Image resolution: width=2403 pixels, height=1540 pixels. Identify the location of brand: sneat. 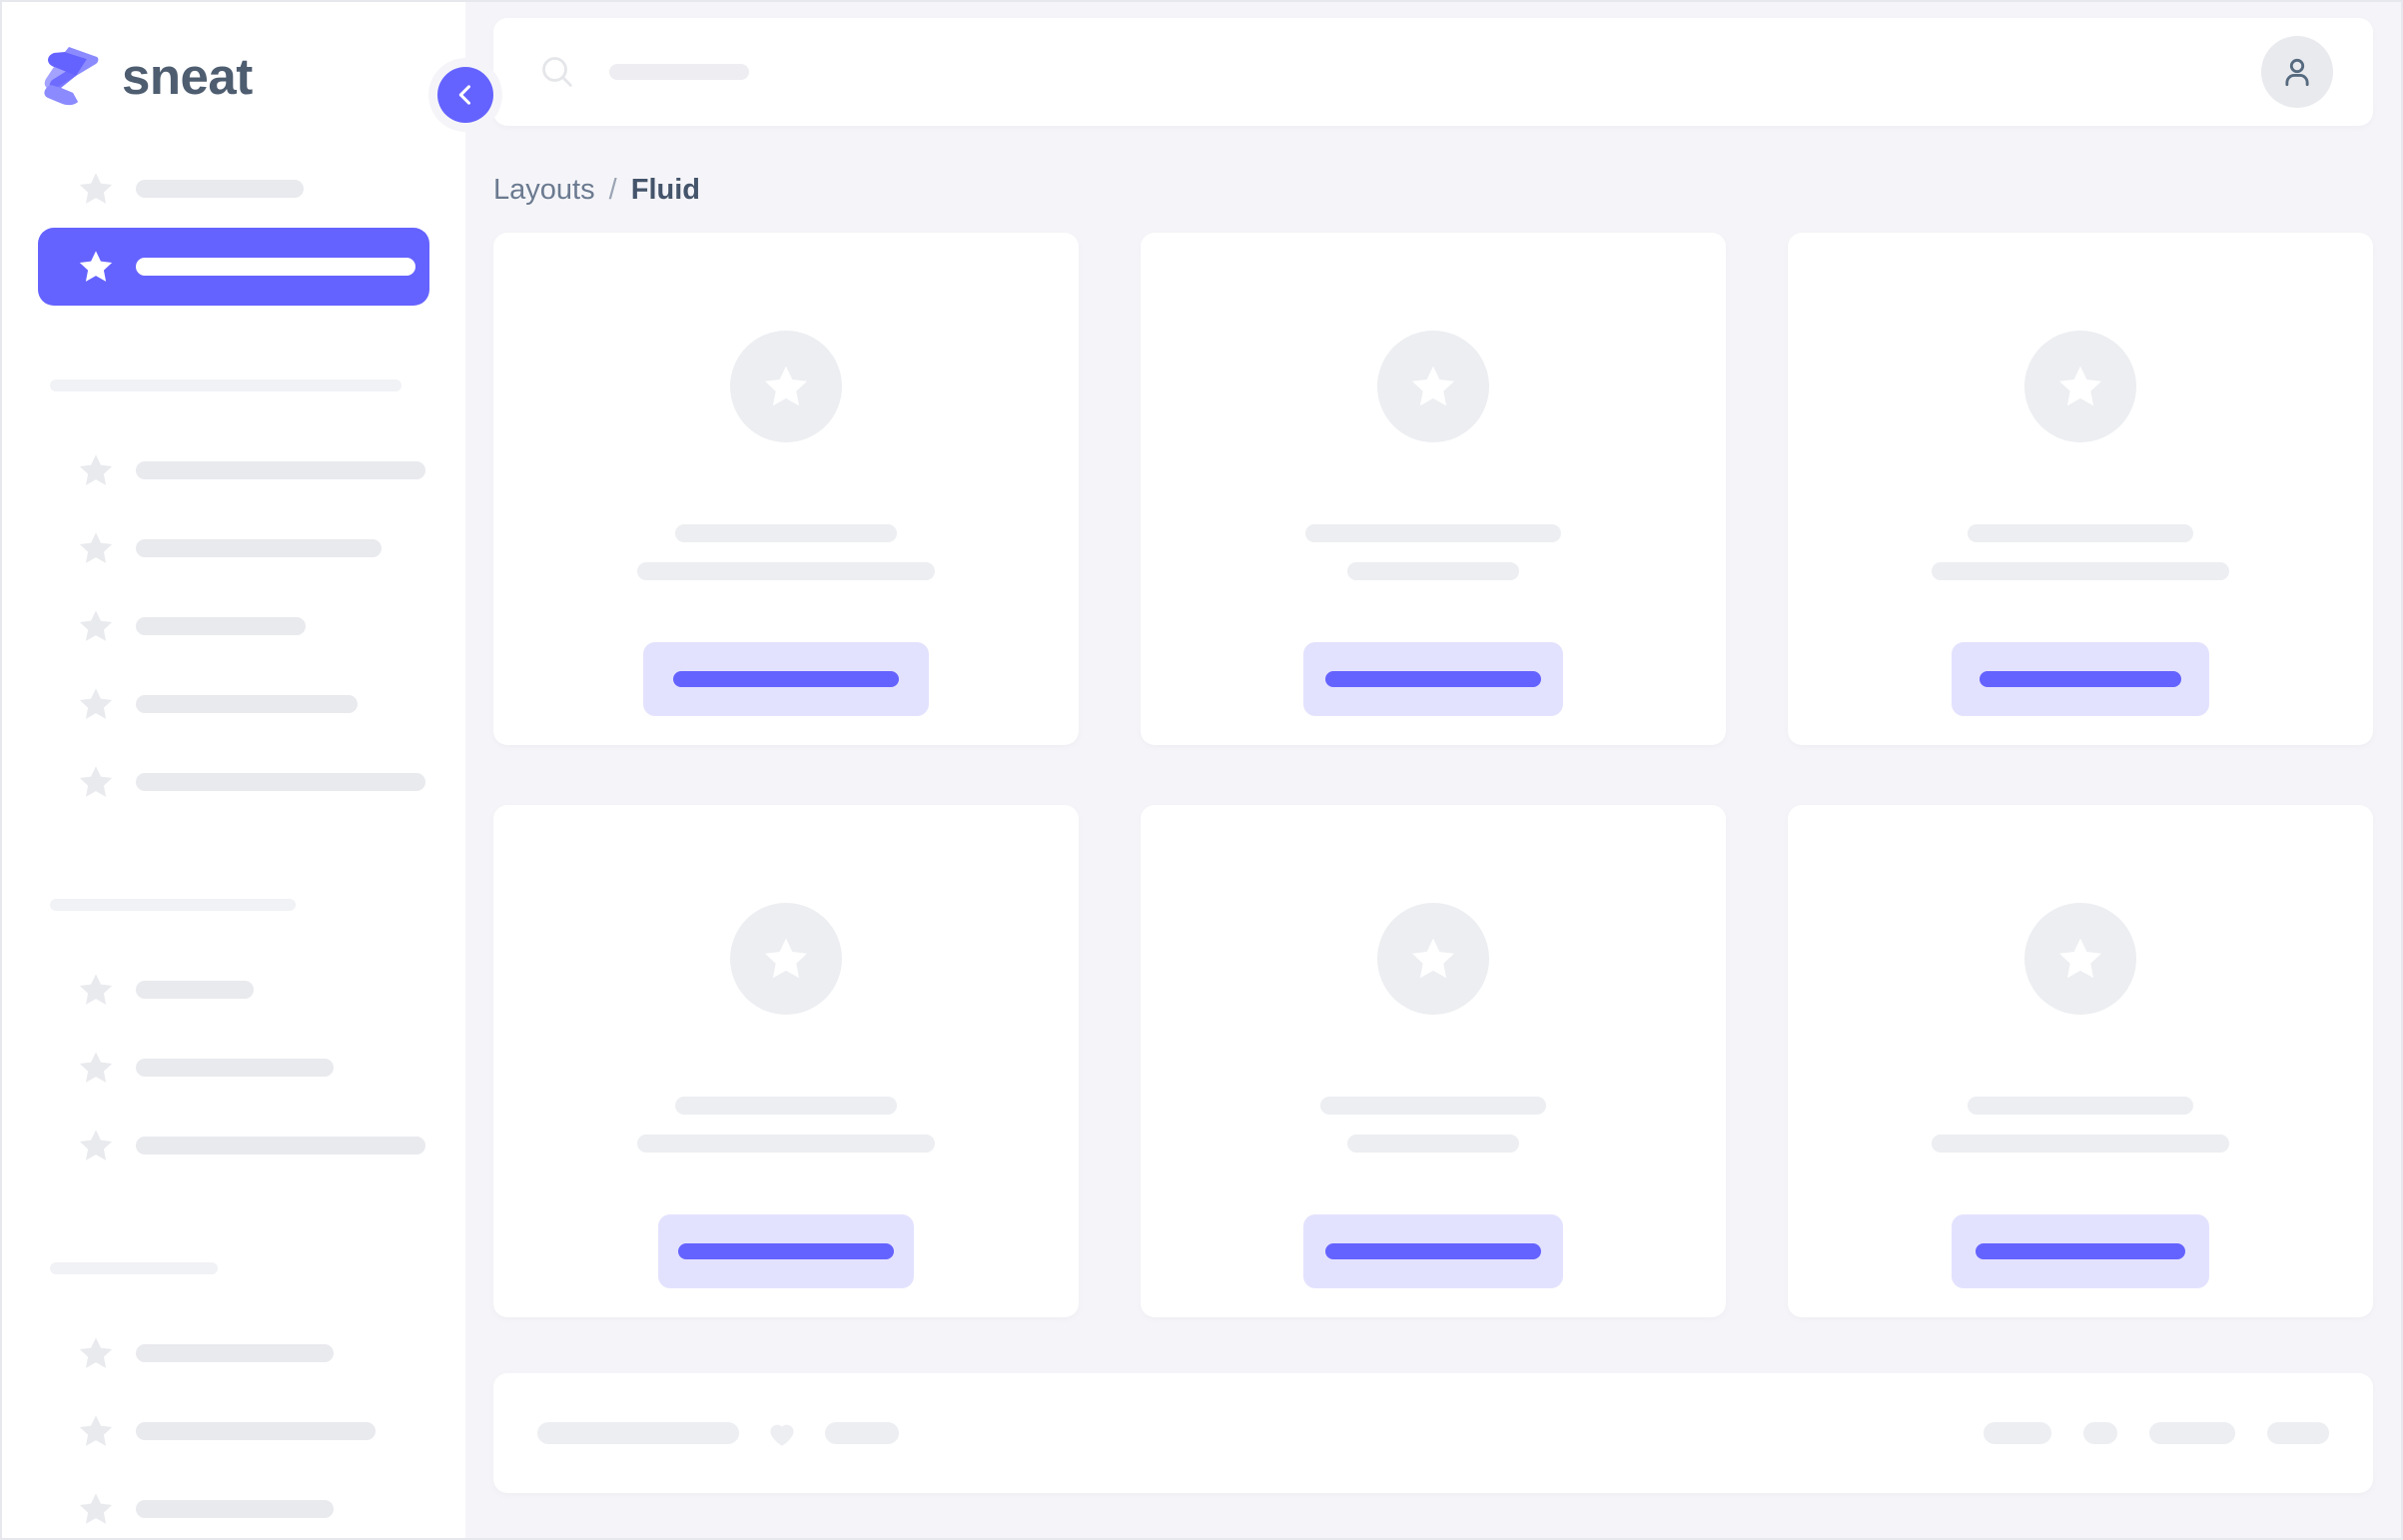
(233, 76).